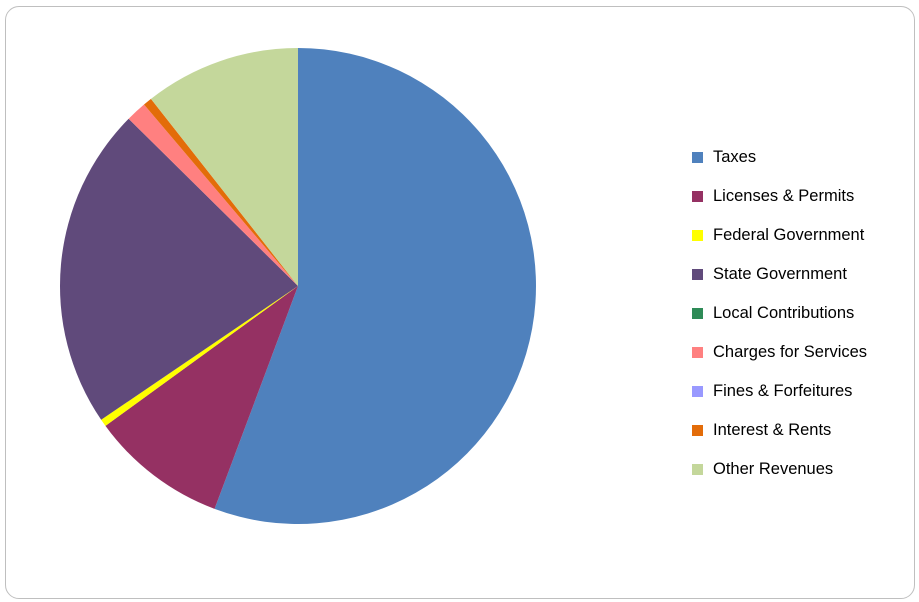 The height and width of the screenshot is (602, 919). I want to click on legend-item-local-contributions: Local Contributions, so click(779, 313).